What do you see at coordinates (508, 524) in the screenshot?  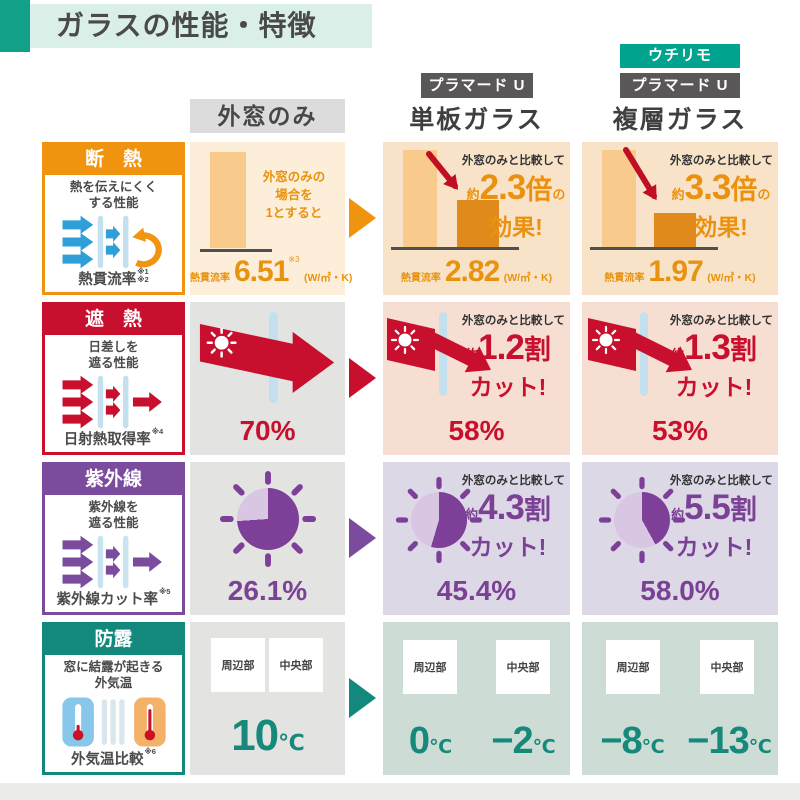 I see `uv-single-effect: 約4.3割 カット!` at bounding box center [508, 524].